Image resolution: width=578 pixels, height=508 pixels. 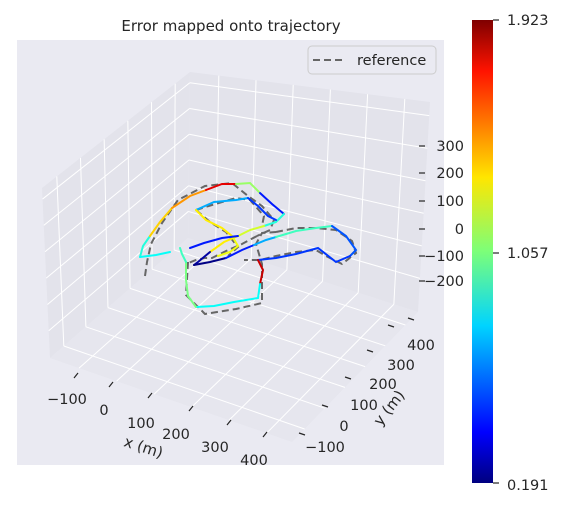 I want to click on colorbar: 1.923 1.057 0.191, so click(x=510, y=253).